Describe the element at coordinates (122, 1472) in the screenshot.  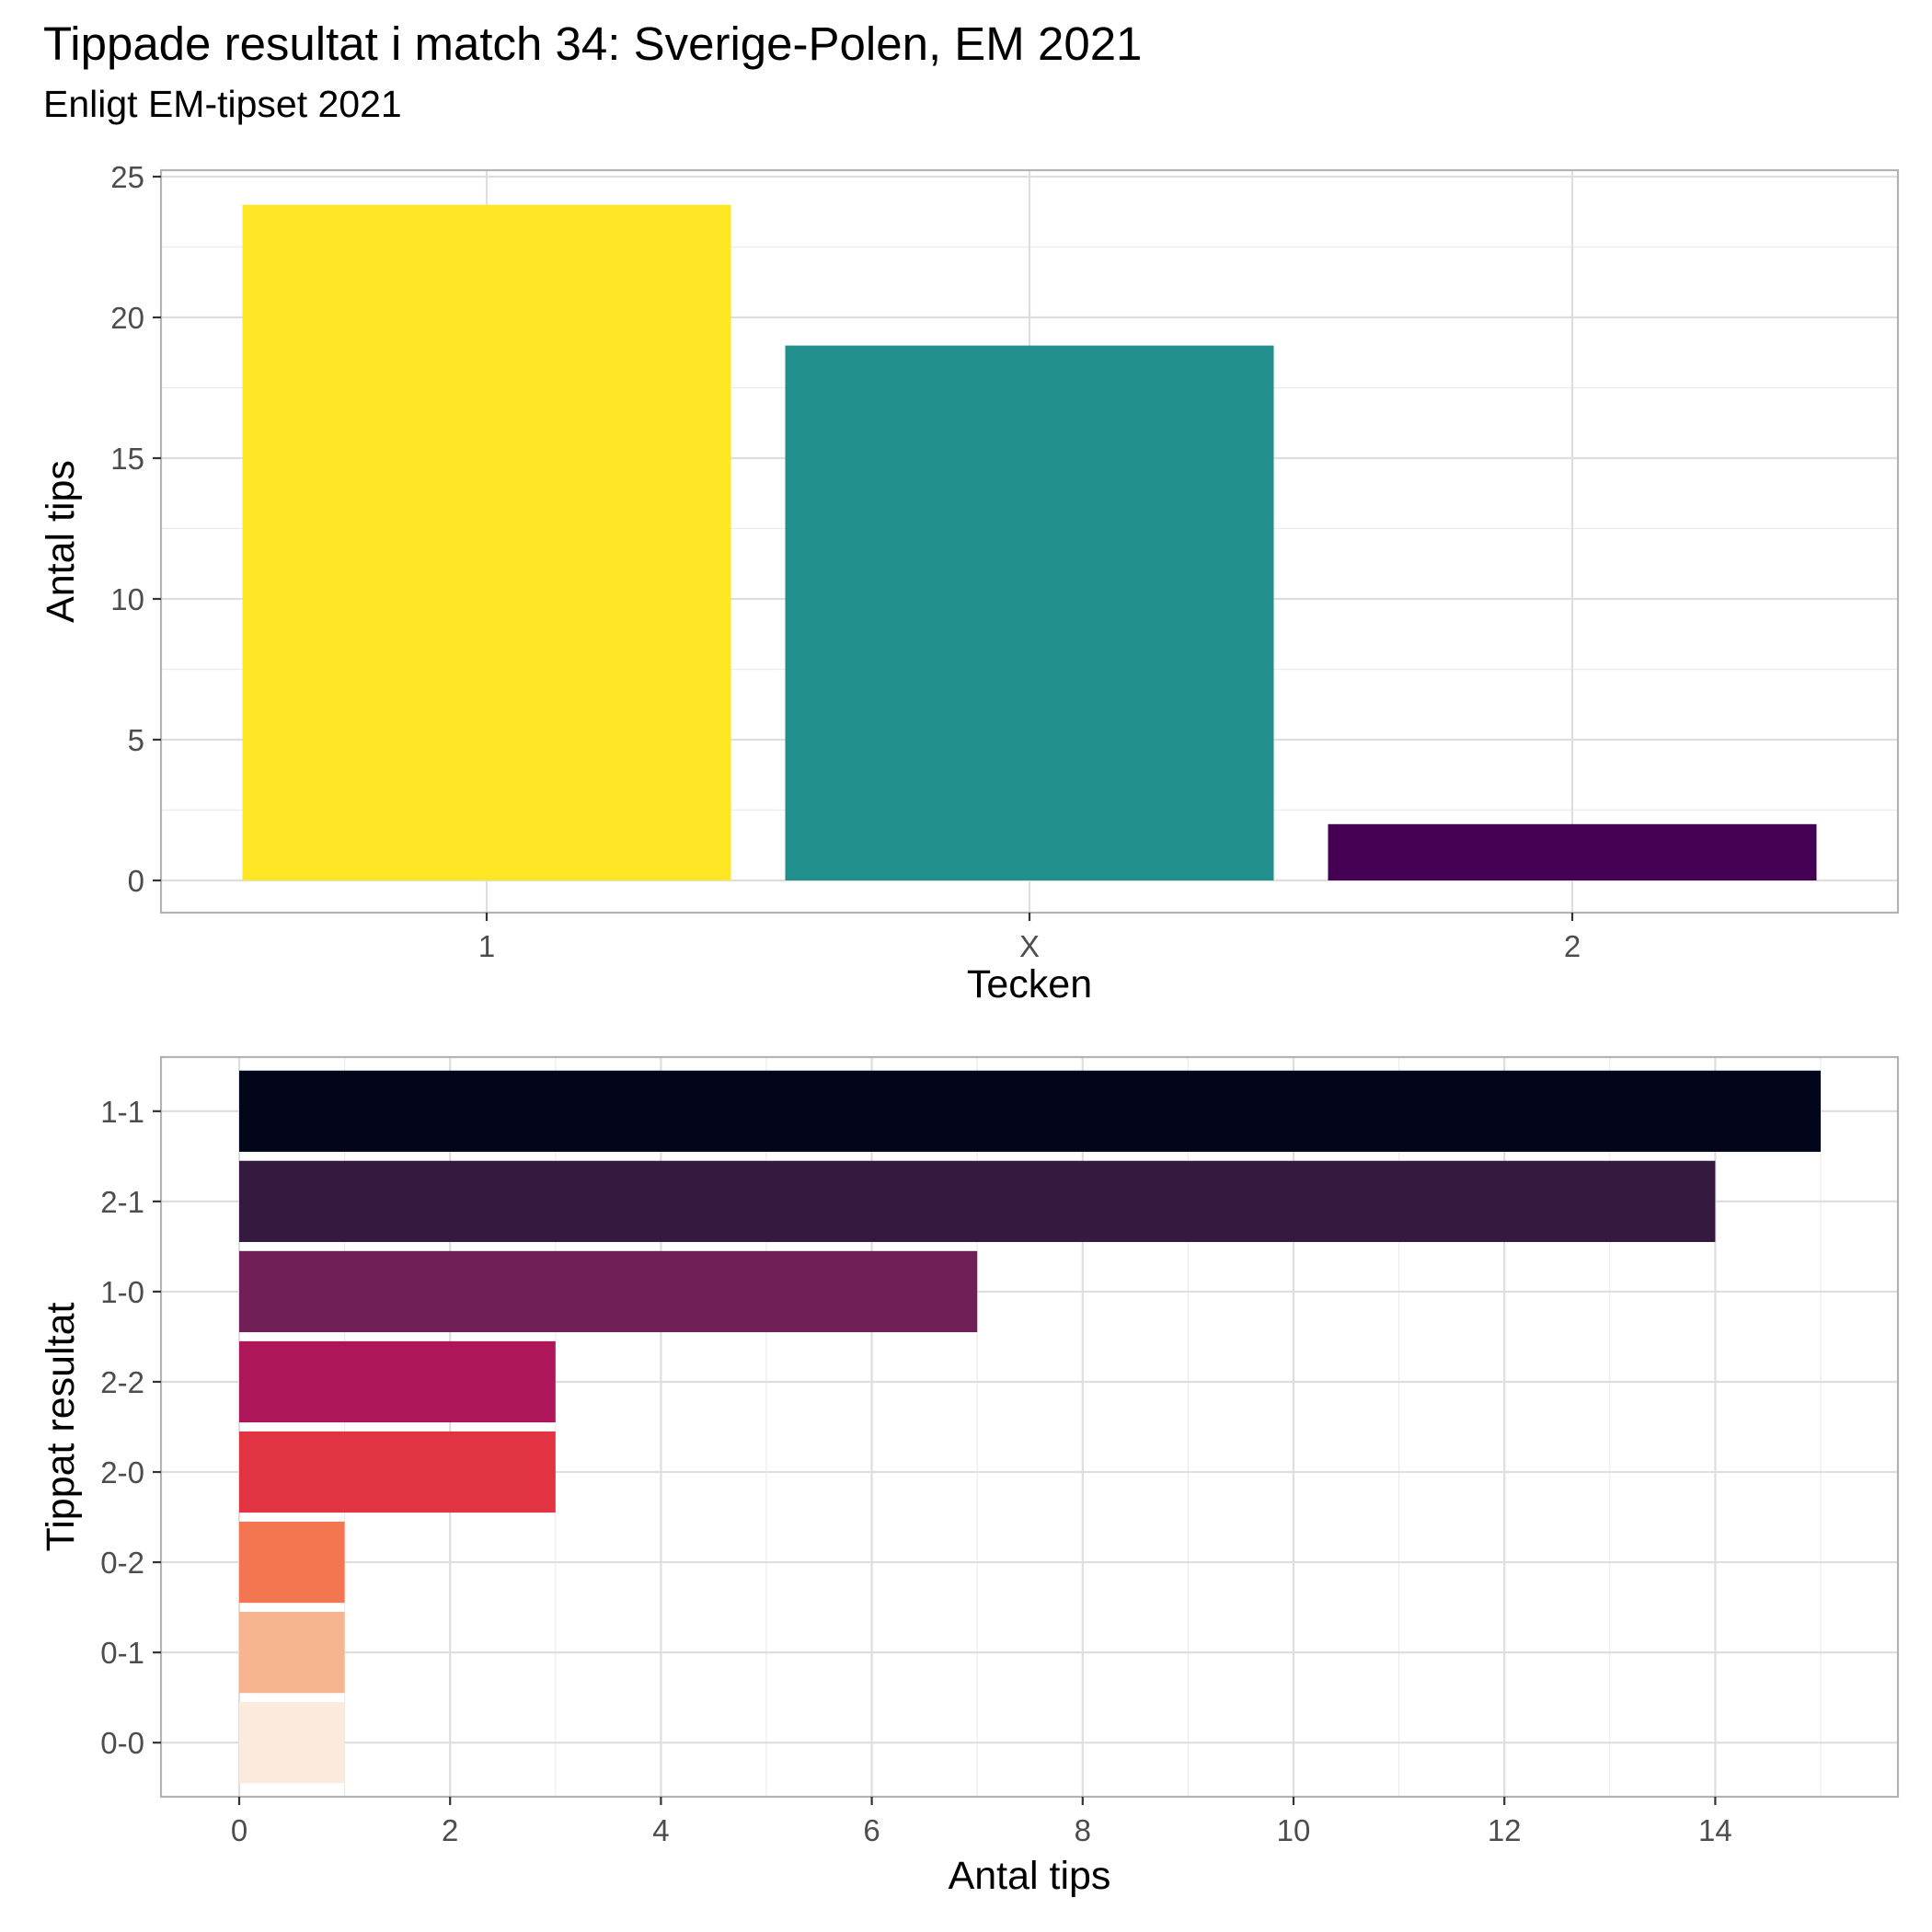
I see `y-tick-label: 2-0` at that location.